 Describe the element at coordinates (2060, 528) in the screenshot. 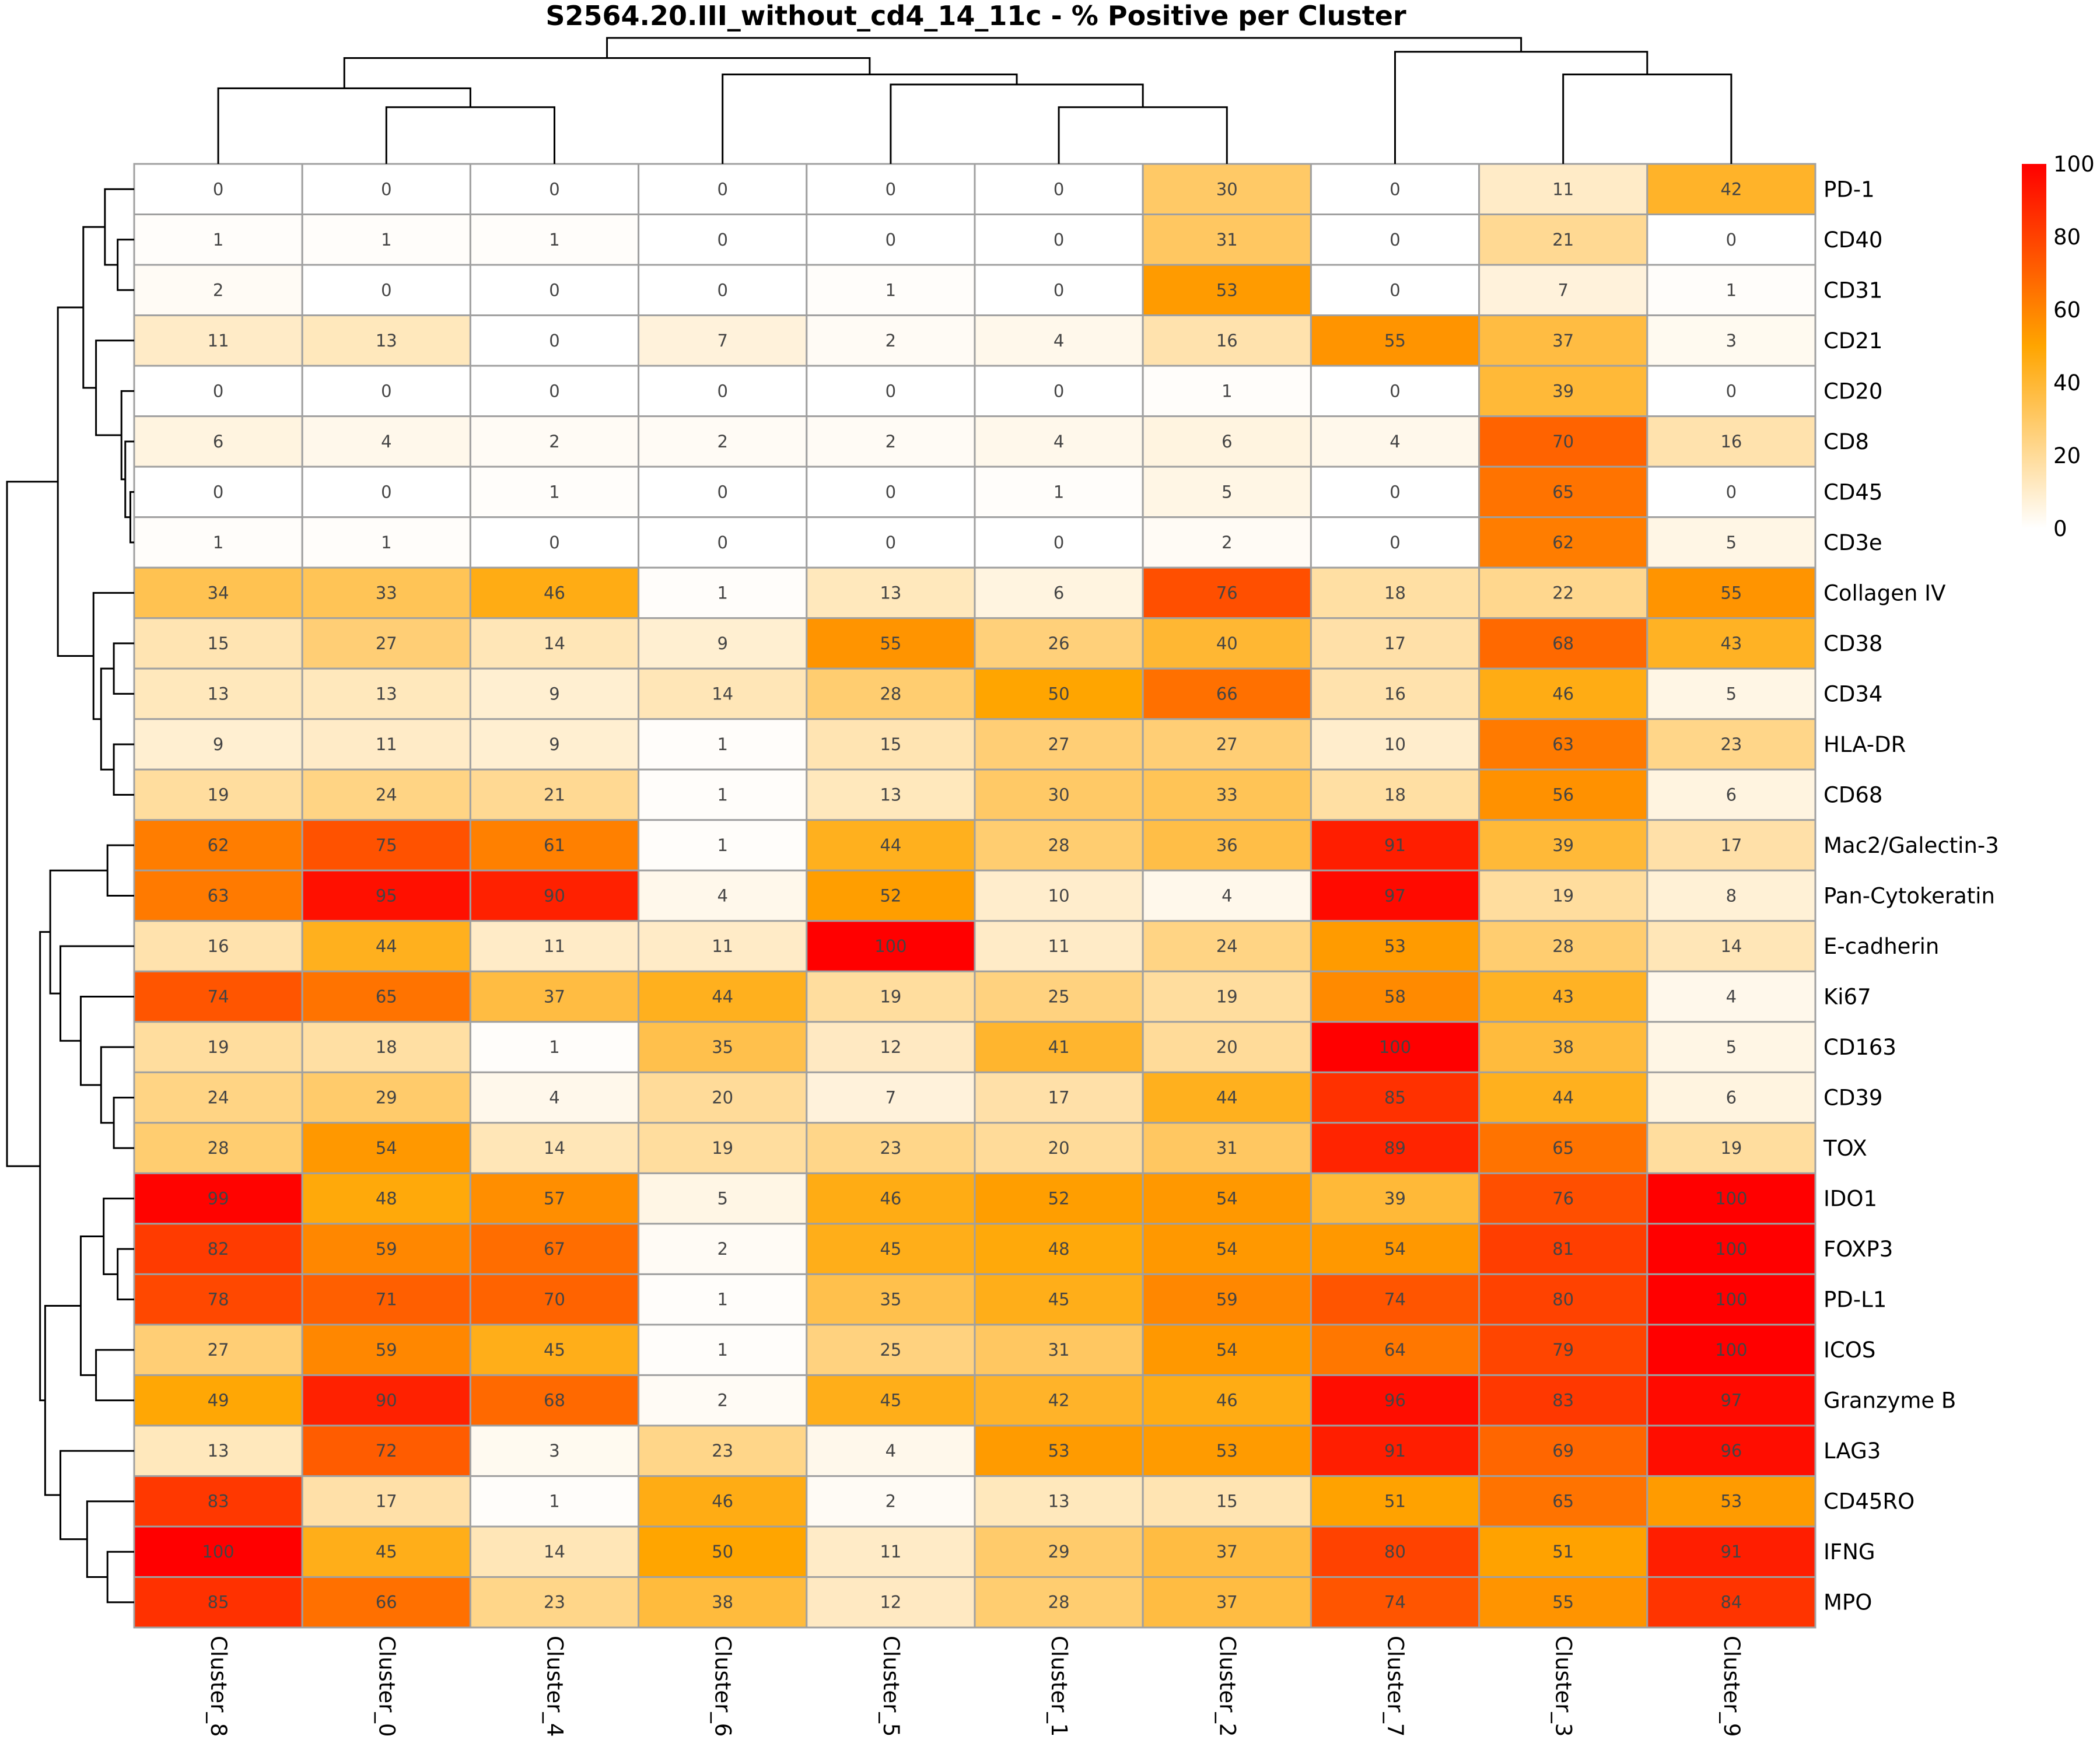

I see `colorbar-tick-label: 0` at that location.